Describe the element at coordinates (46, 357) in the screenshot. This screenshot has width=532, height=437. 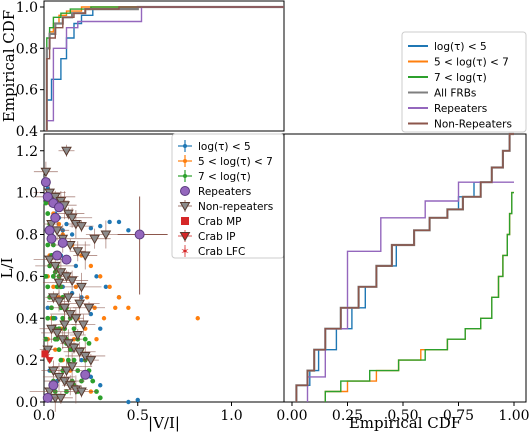
I see `crab-lfc-marker: ✶` at that location.